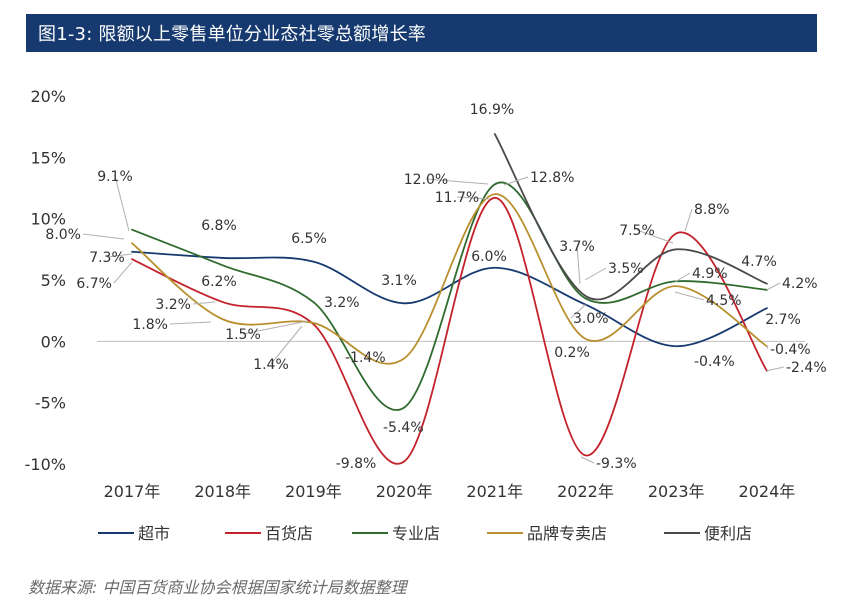  What do you see at coordinates (783, 320) in the screenshot?
I see `data-label: 2.7%` at bounding box center [783, 320].